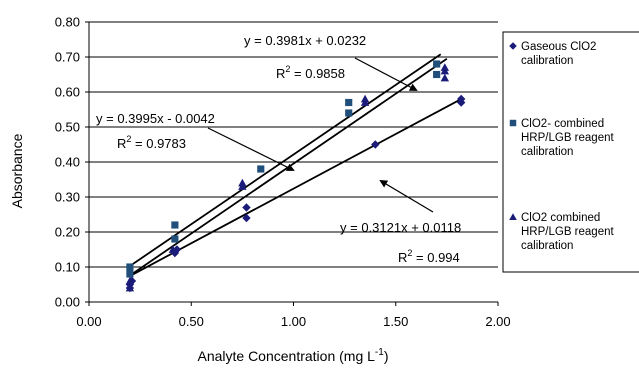 This screenshot has height=372, width=639. Describe the element at coordinates (195, 141) in the screenshot. I see `annotation-series-3: y = 0.3995x - 0.0042 R2 = 0.9783` at that location.